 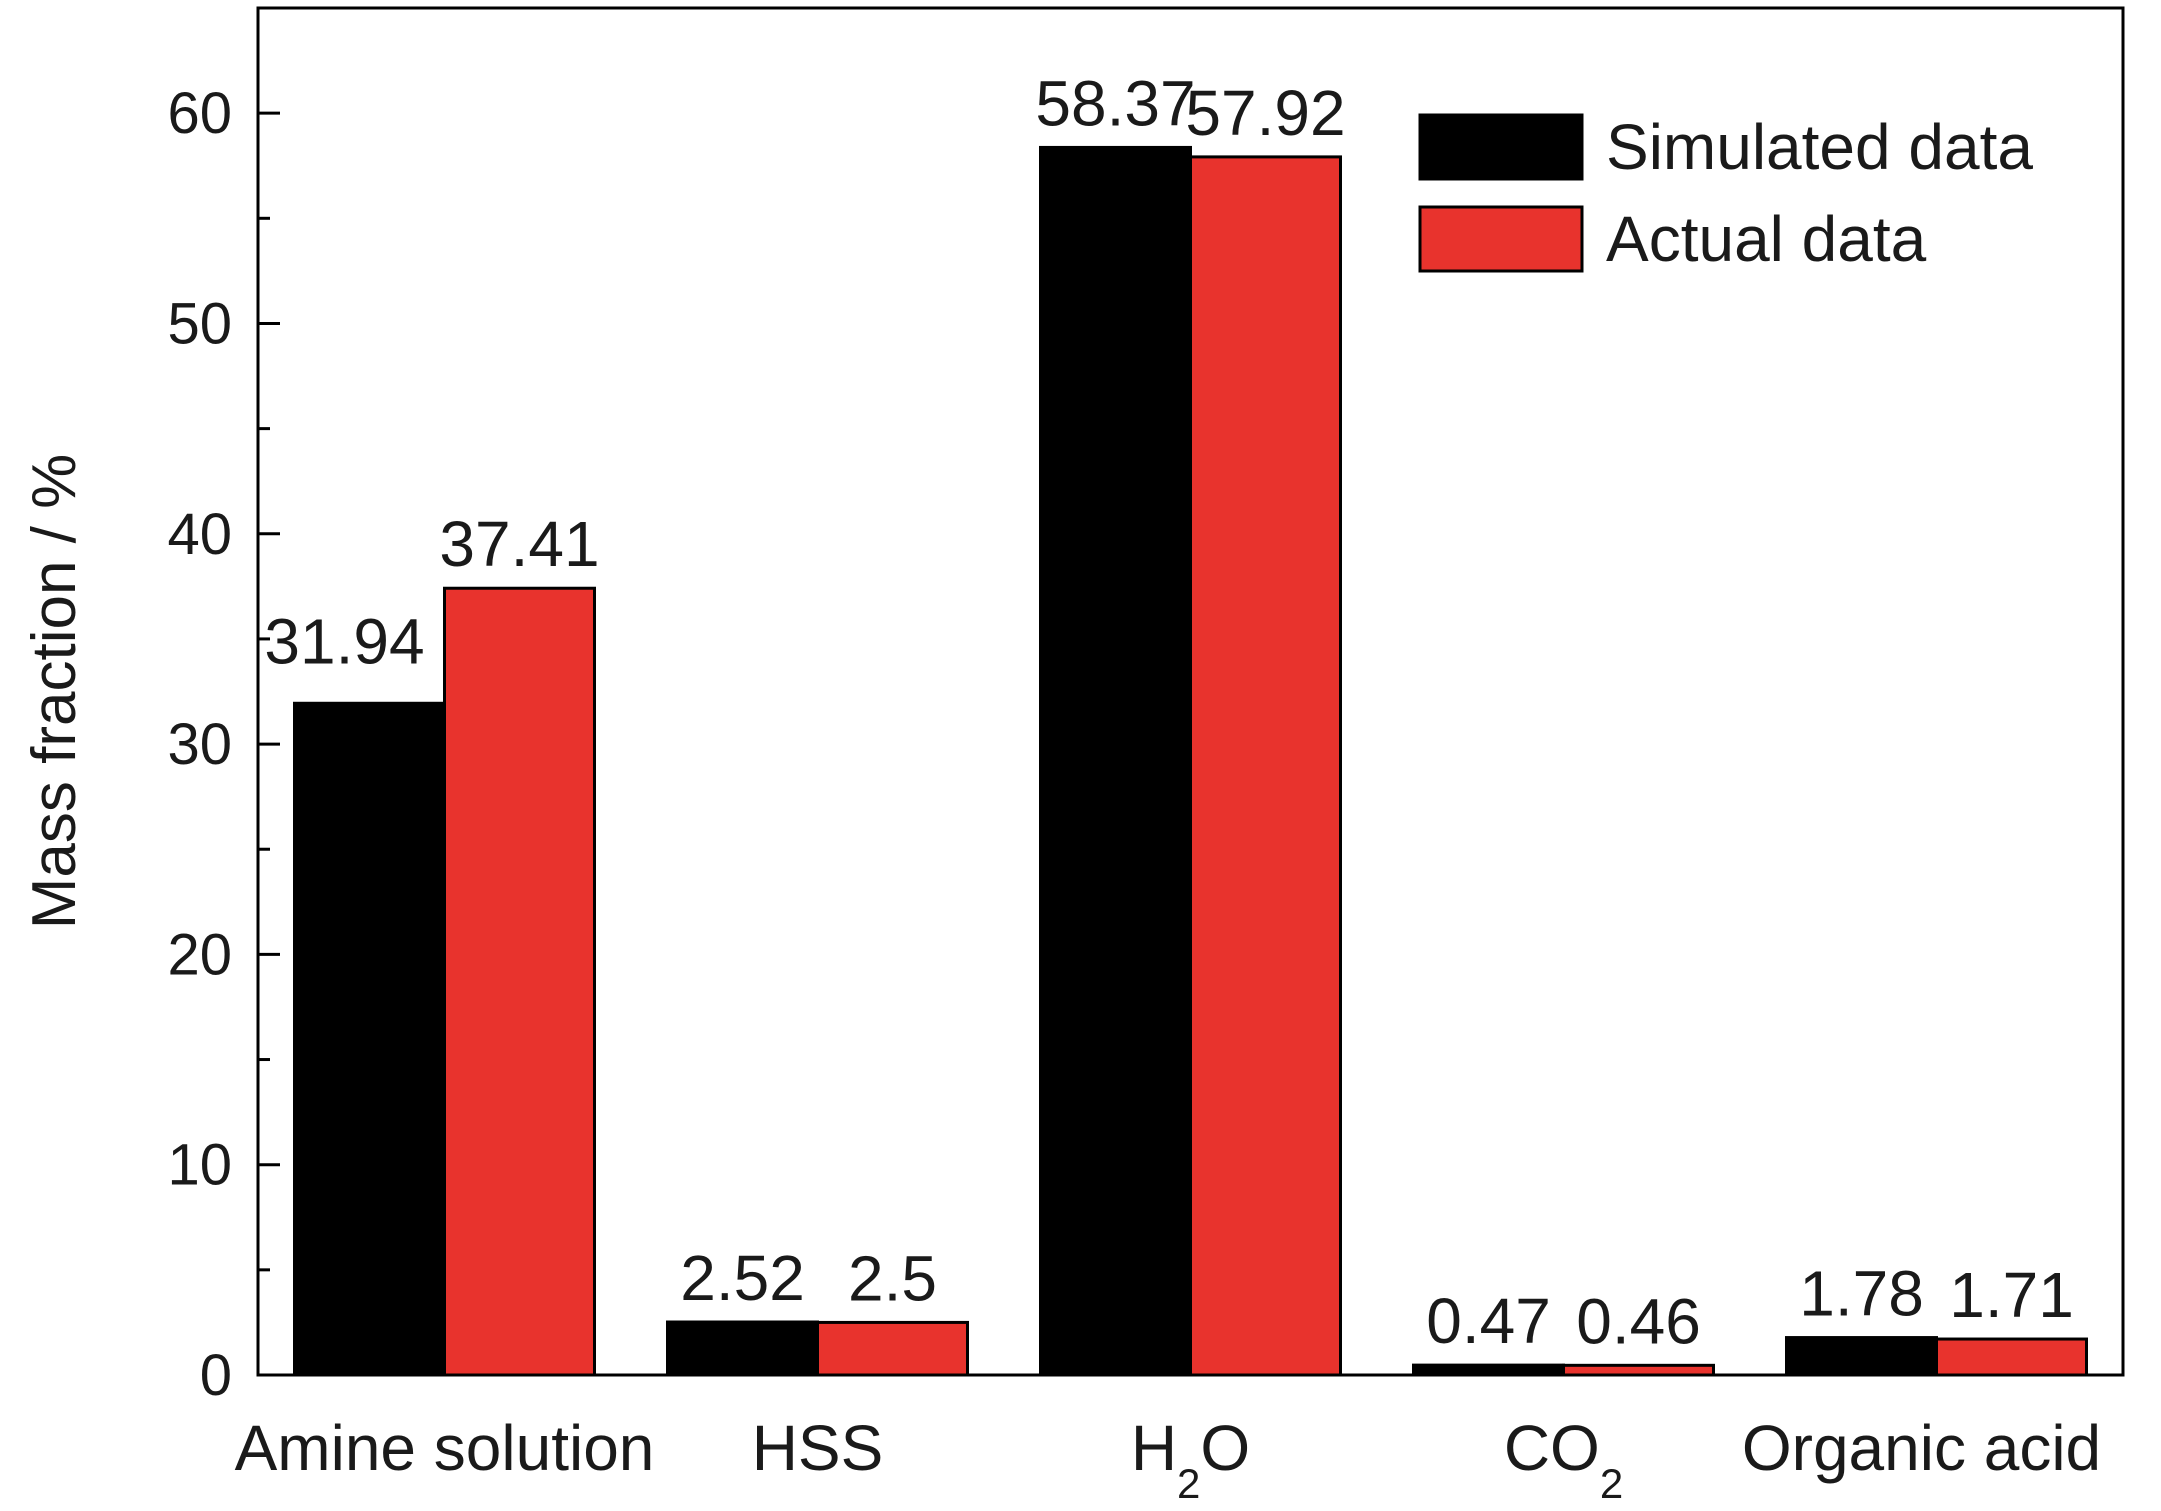 I want to click on legend-label: Simulated data, so click(x=1819, y=147).